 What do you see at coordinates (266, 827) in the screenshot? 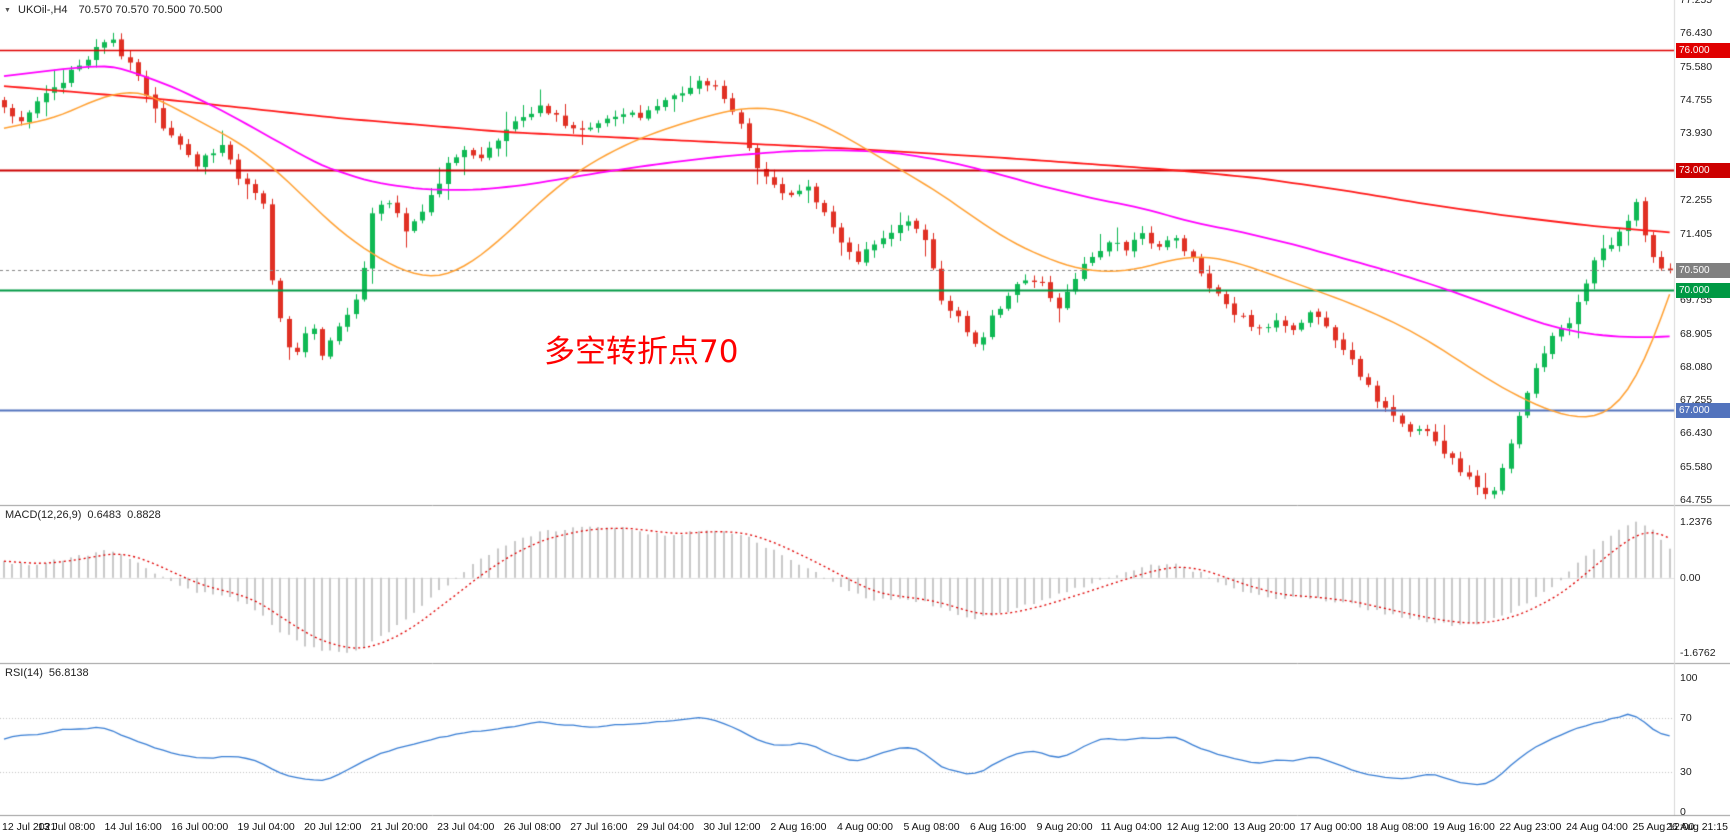
I see `time-tick-label: 19 Jul 04:00` at bounding box center [266, 827].